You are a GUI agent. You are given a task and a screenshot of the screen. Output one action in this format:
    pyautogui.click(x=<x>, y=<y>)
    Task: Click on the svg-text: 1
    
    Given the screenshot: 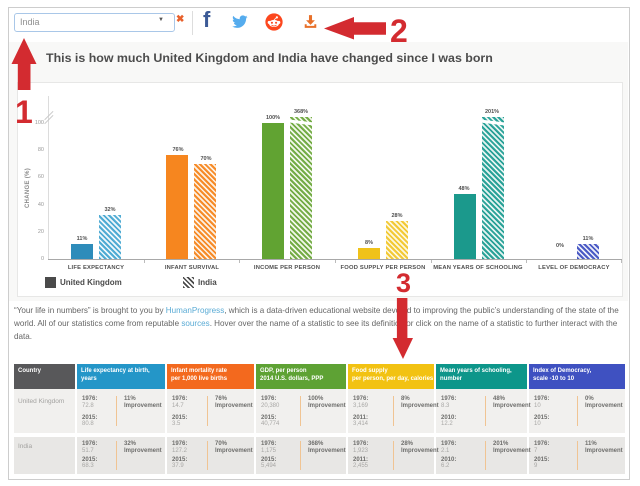 What is the action you would take?
    pyautogui.click(x=24, y=112)
    